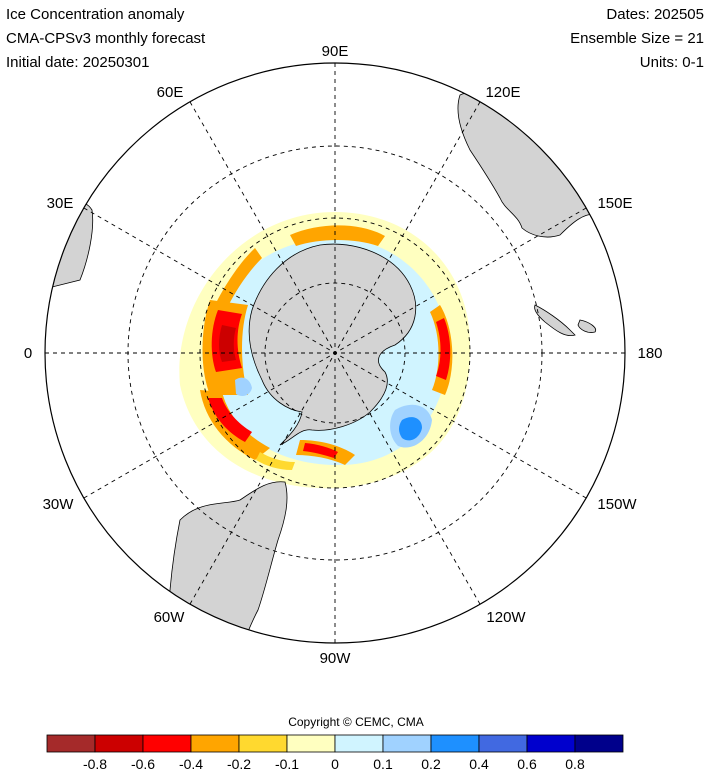 This screenshot has height=778, width=712. Describe the element at coordinates (671, 62) in the screenshot. I see `units-label: Units: 0-1` at that location.